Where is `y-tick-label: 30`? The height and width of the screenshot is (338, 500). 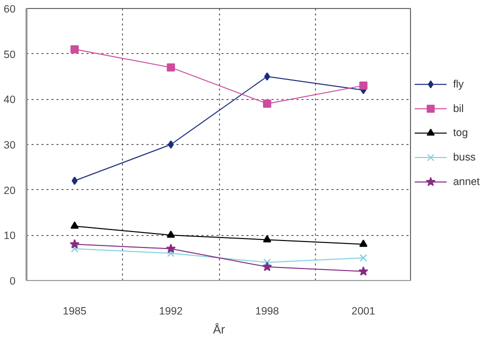
y-tick-label: 30 is located at coordinates (10, 146).